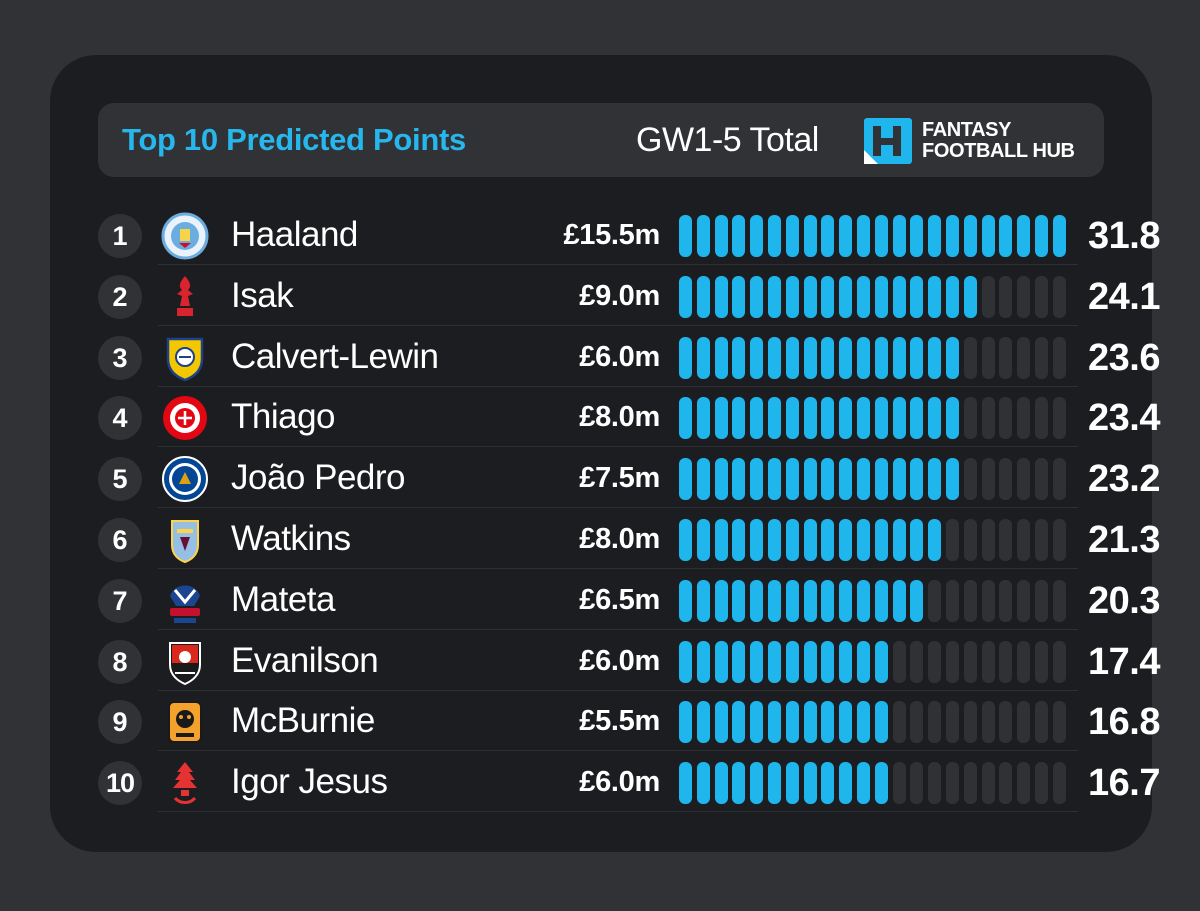 The image size is (1200, 911). I want to click on brand-line-1: FANTASY, so click(967, 130).